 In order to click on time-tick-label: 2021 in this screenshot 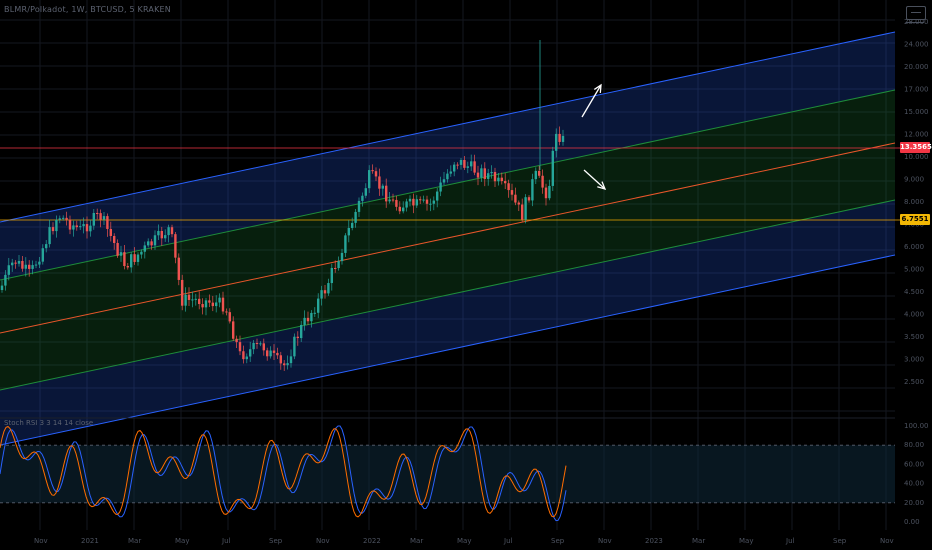, I will do `click(90, 541)`.